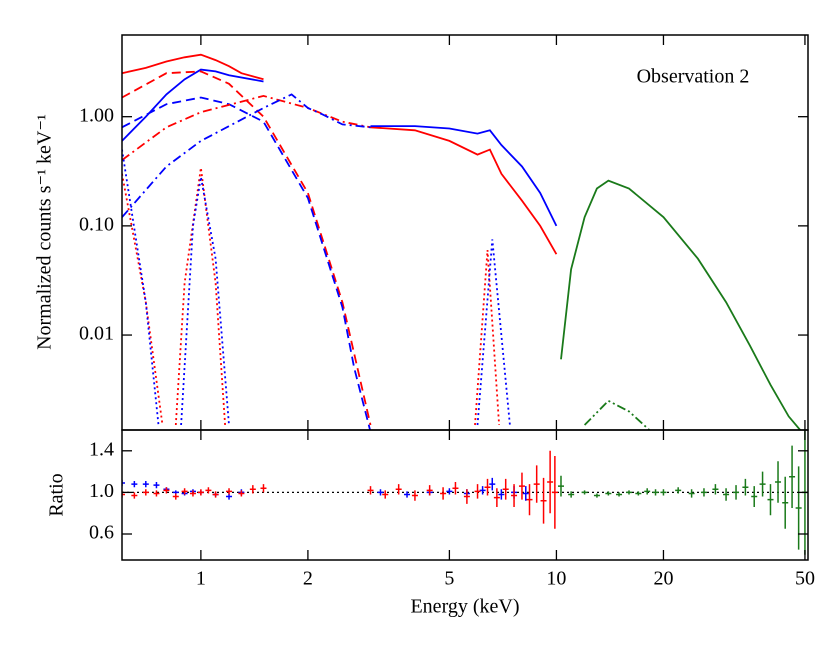  Describe the element at coordinates (96, 224) in the screenshot. I see `y-tick-label: 0.10` at that location.